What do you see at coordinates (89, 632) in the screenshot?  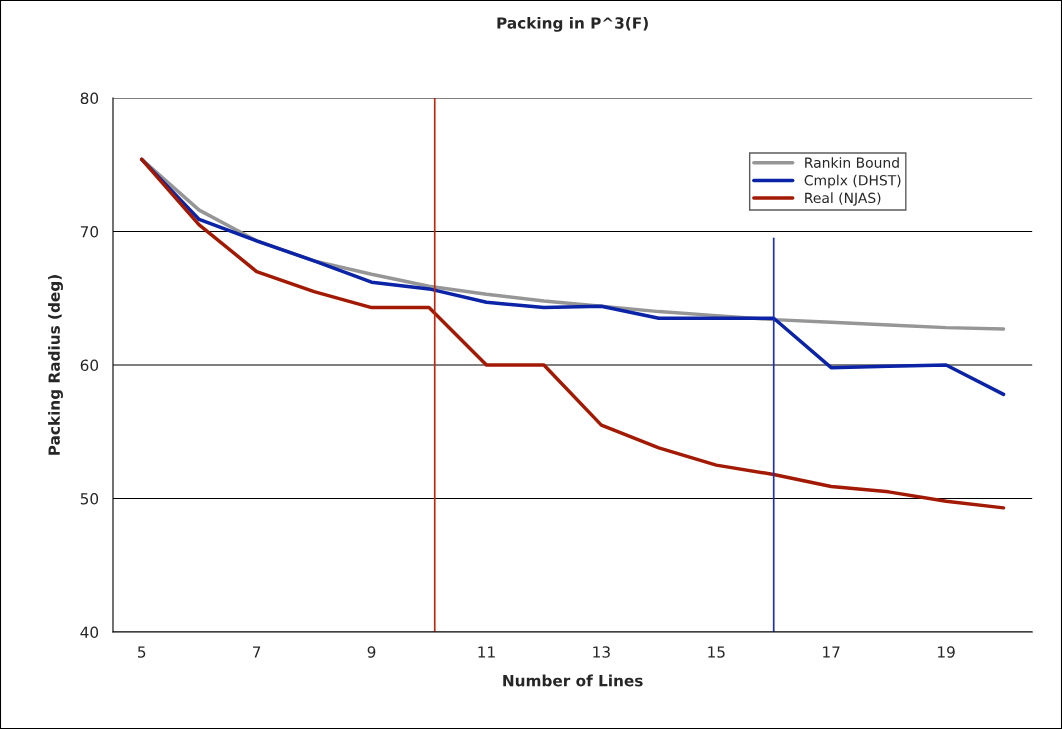 I see `y-tick-label: 40` at bounding box center [89, 632].